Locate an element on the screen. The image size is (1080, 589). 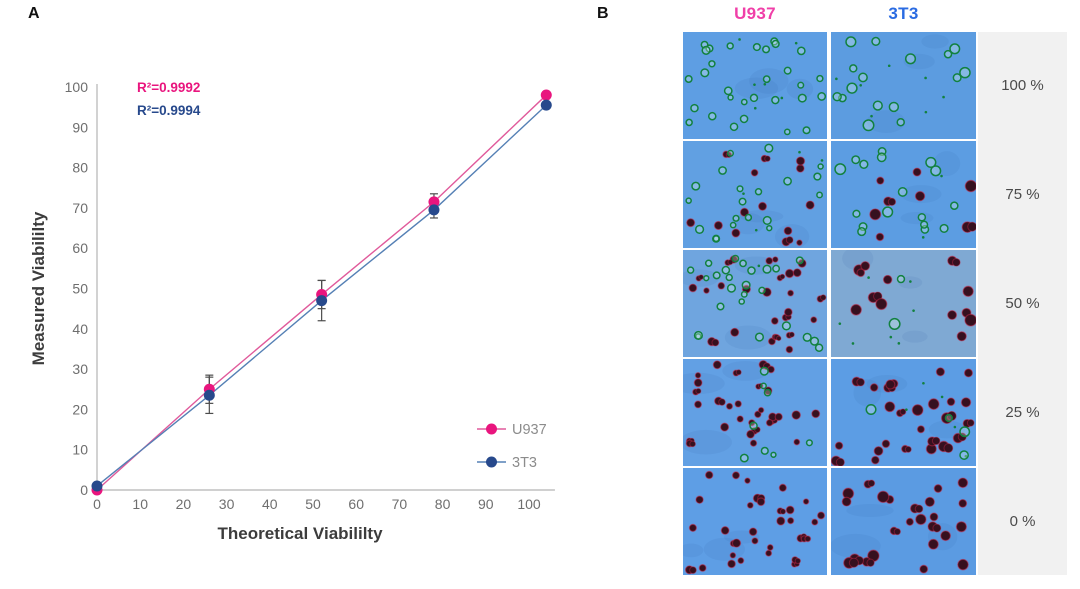
legend: U937 3T3 is located at coordinates (512, 446).